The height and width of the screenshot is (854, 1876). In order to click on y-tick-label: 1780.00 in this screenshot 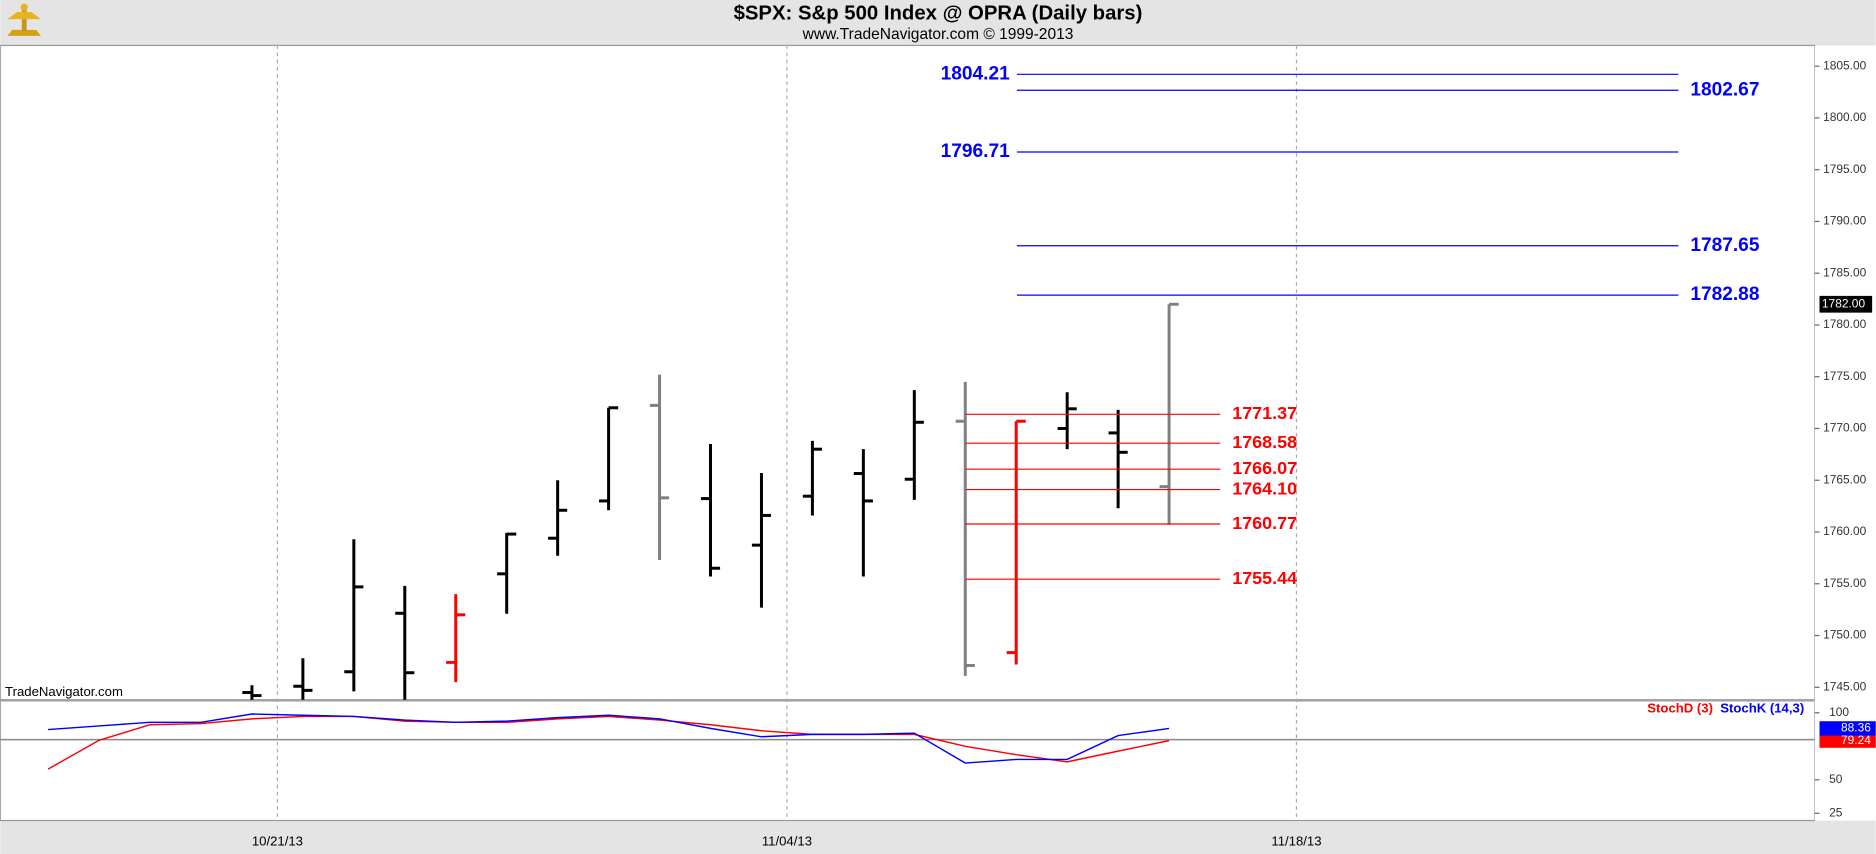, I will do `click(1845, 324)`.